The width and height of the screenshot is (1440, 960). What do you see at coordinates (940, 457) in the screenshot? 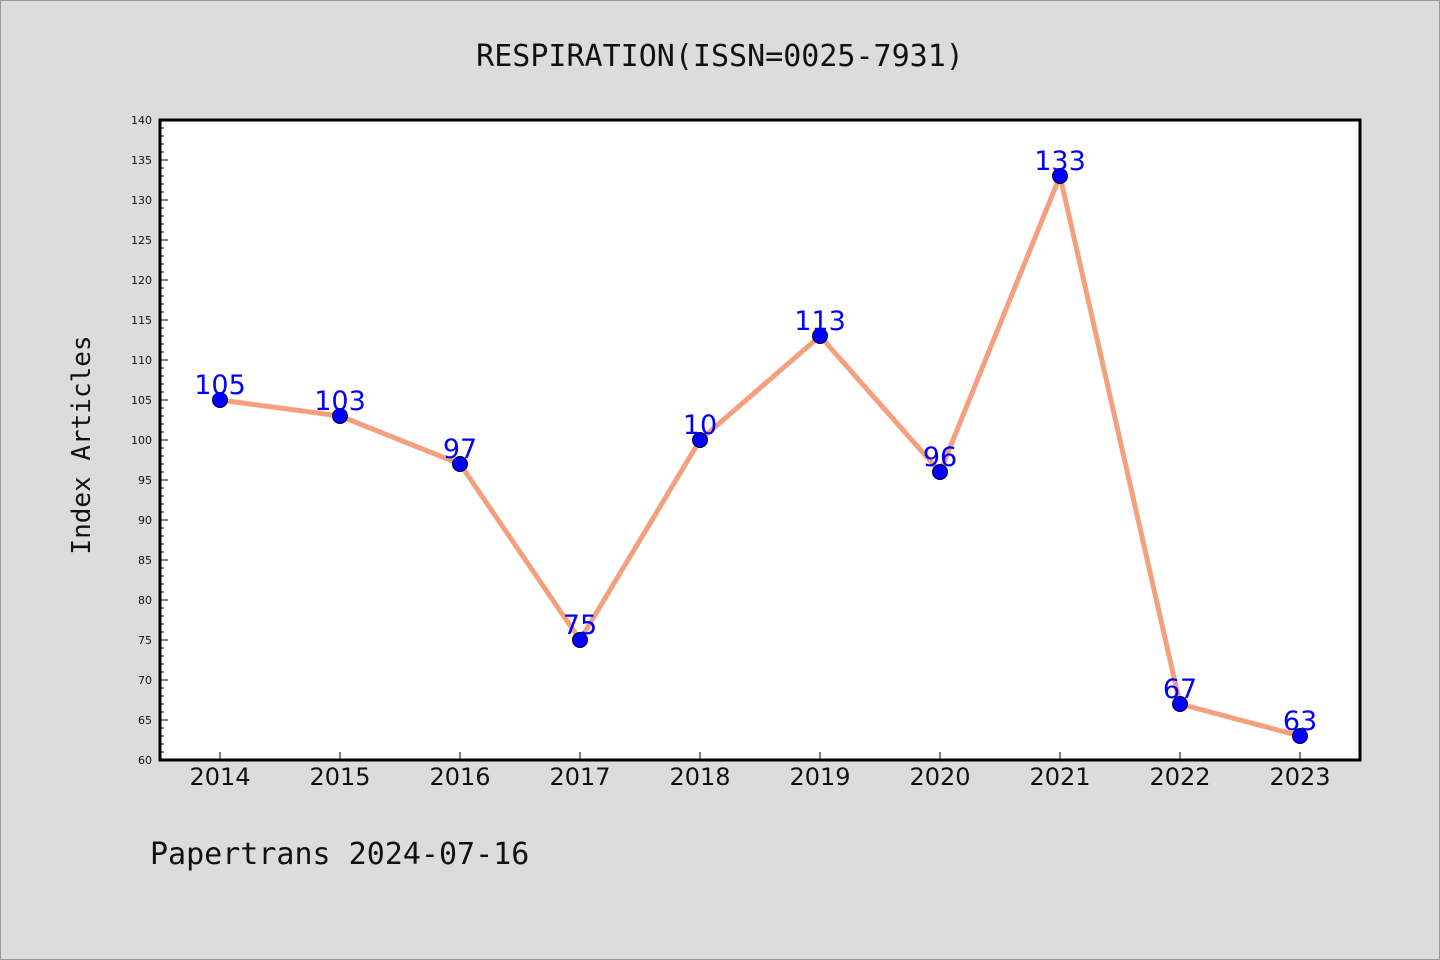
I see `data-label: 96` at bounding box center [940, 457].